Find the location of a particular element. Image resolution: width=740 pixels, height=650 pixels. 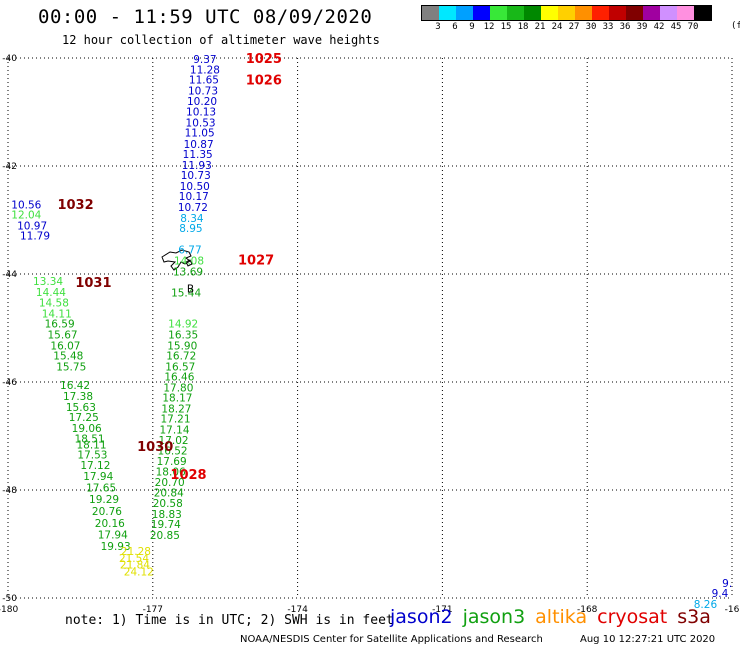

wave-height-point: 15.90 is located at coordinates (182, 346).